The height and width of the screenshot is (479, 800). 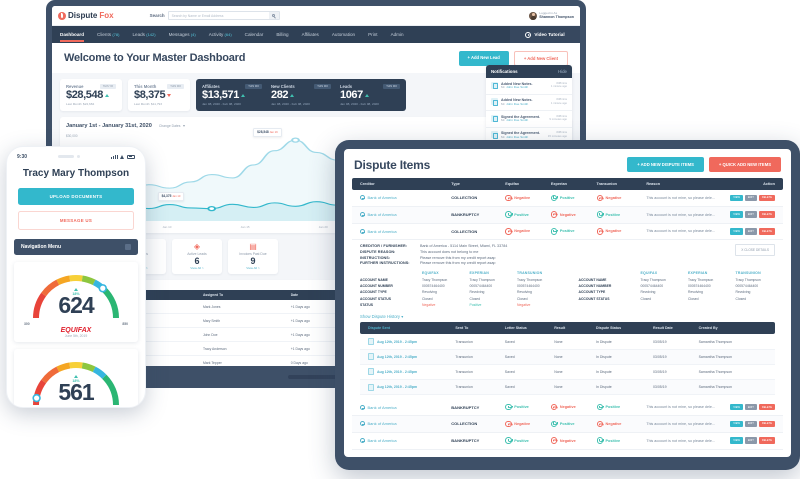 I want to click on nav-item-messages: Messages (4), so click(x=182, y=34).